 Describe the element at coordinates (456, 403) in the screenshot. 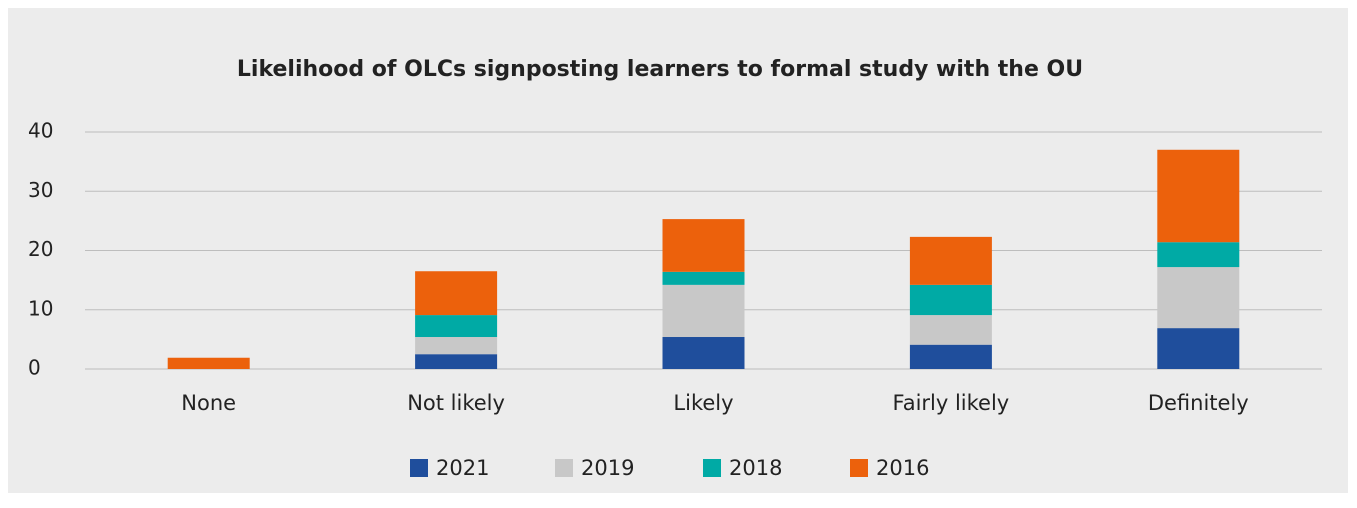

I see `x-tick-label: Not likely` at that location.